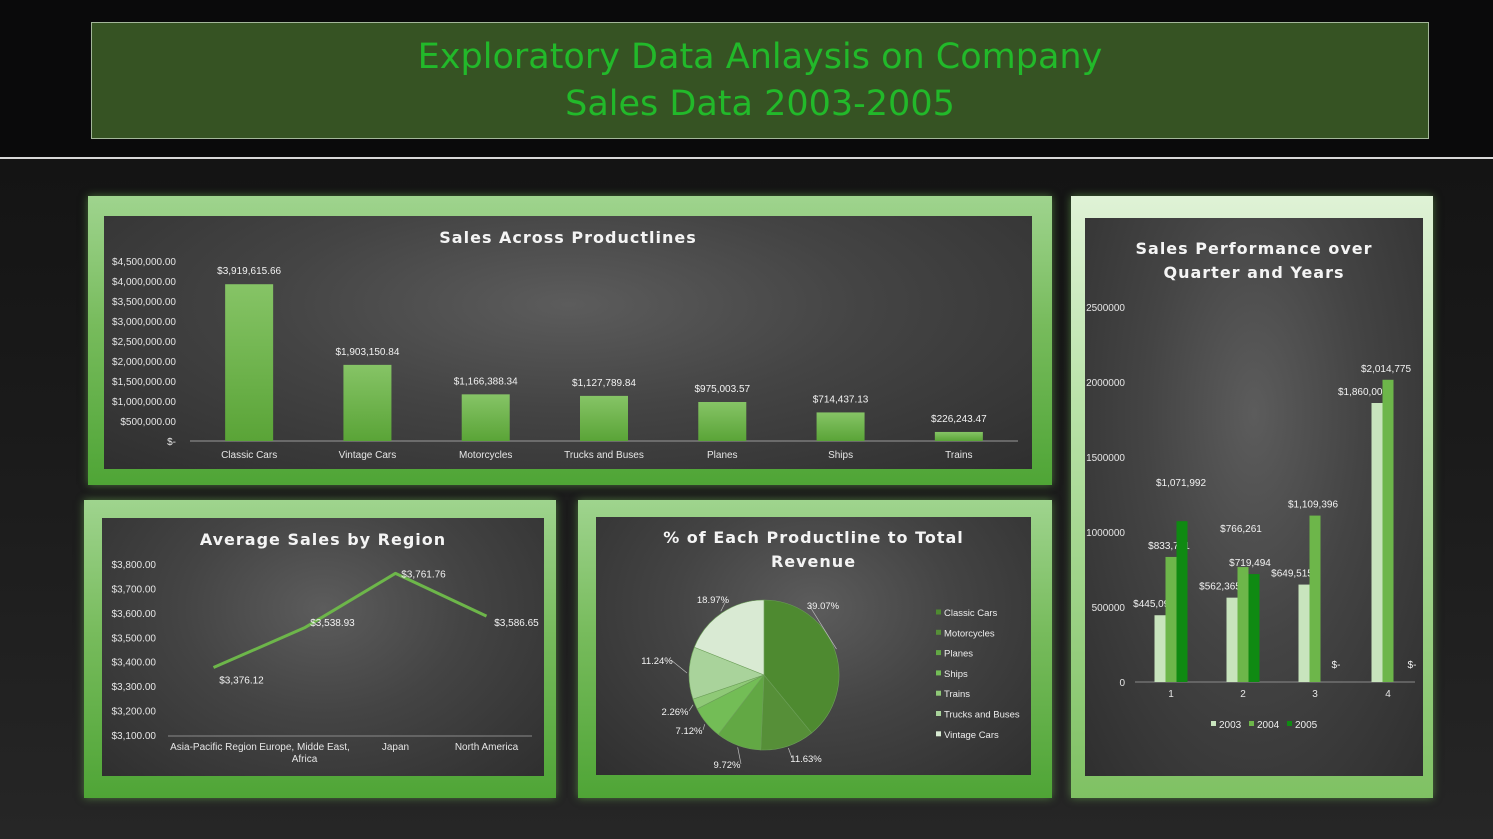 This screenshot has height=839, width=1493. What do you see at coordinates (722, 421) in the screenshot?
I see `bar-planes` at bounding box center [722, 421].